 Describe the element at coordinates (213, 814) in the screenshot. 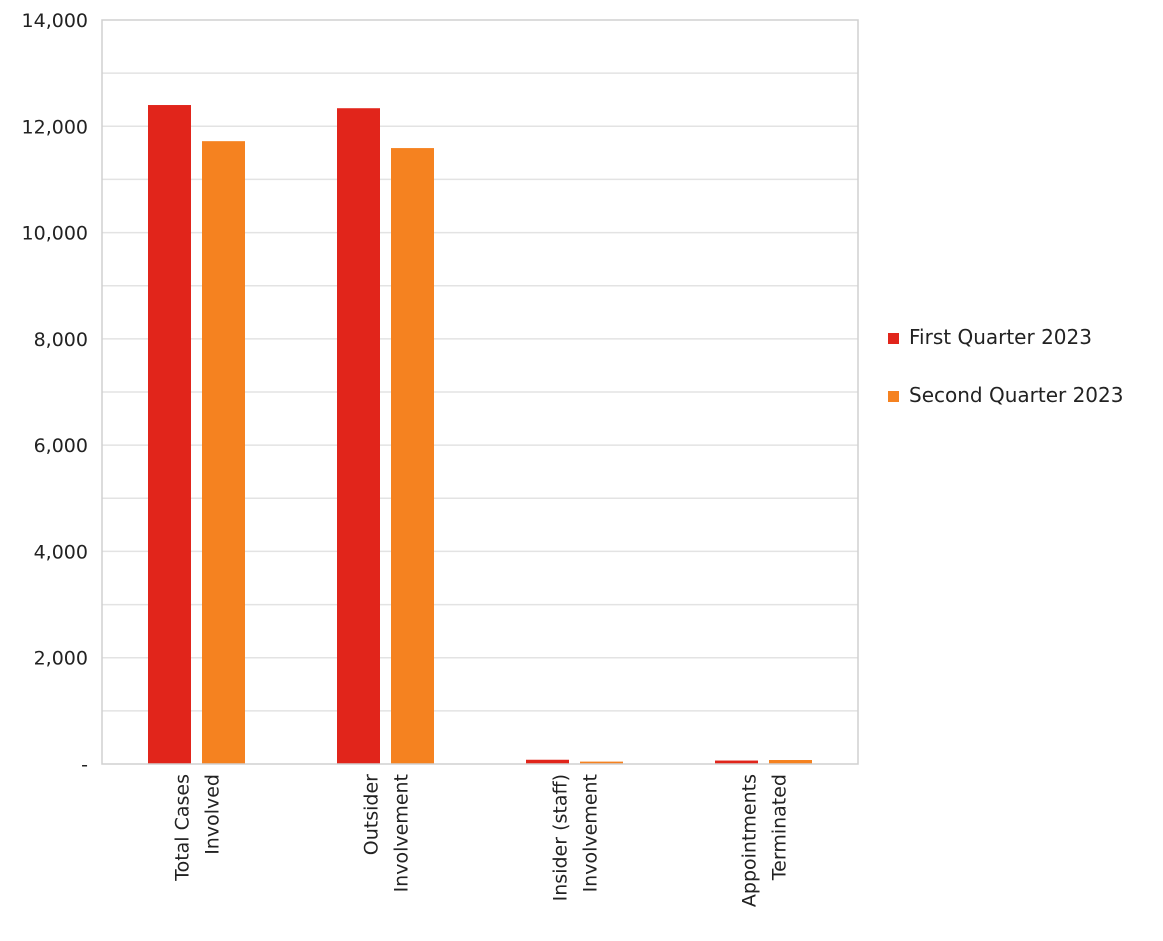

I see `category-label-line: Involved` at that location.